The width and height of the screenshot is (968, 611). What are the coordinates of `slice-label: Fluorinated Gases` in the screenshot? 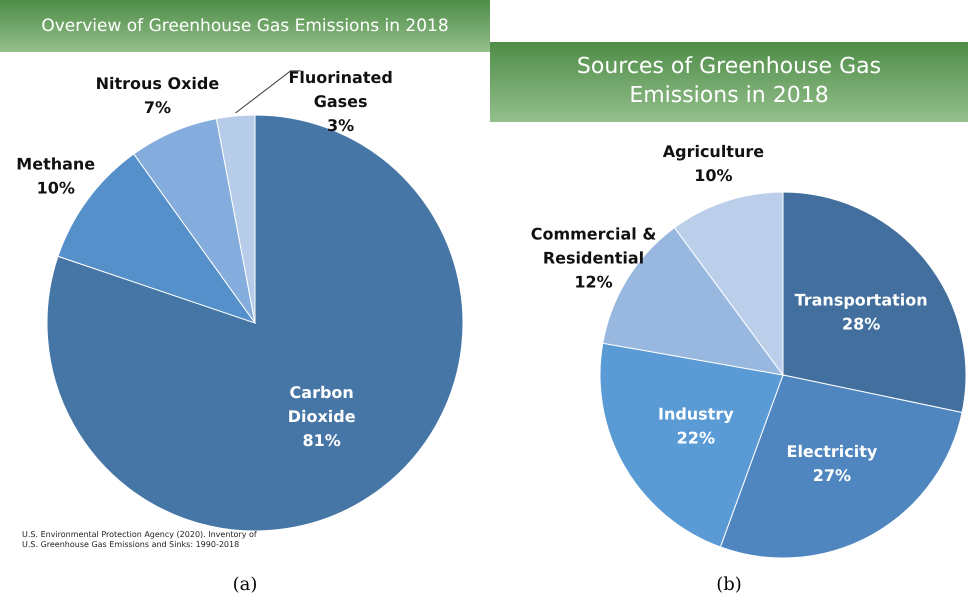 It's located at (340, 88).